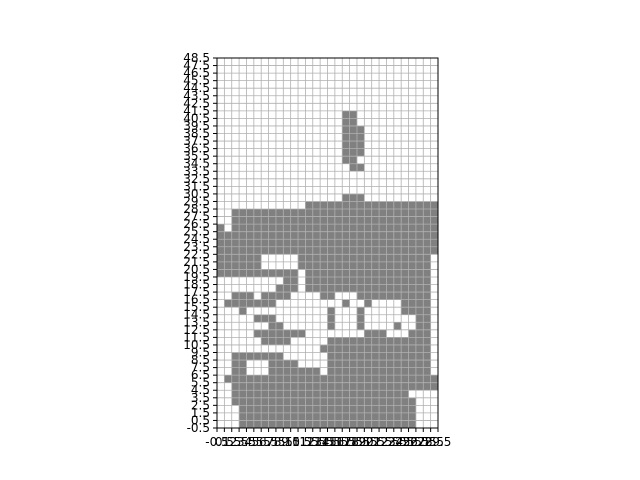 This screenshot has height=480, width=640. Describe the element at coordinates (200, 368) in the screenshot. I see `y-tick-label: 7.5` at that location.